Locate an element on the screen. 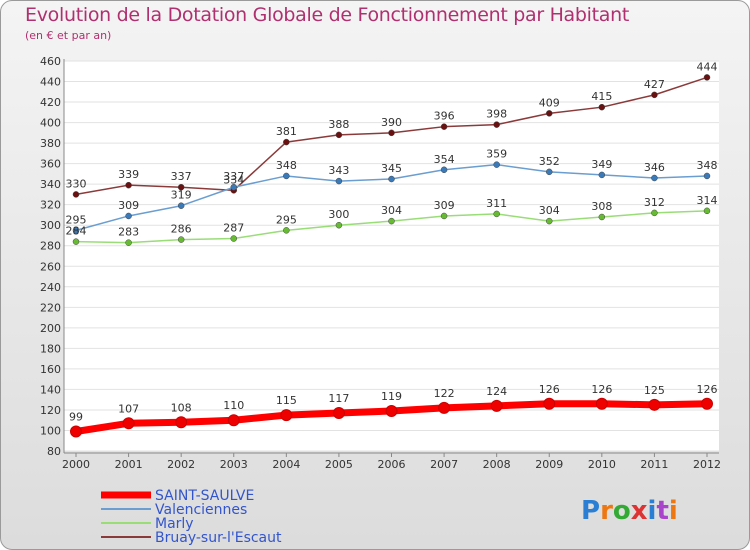  data-label: 286 is located at coordinates (181, 229).